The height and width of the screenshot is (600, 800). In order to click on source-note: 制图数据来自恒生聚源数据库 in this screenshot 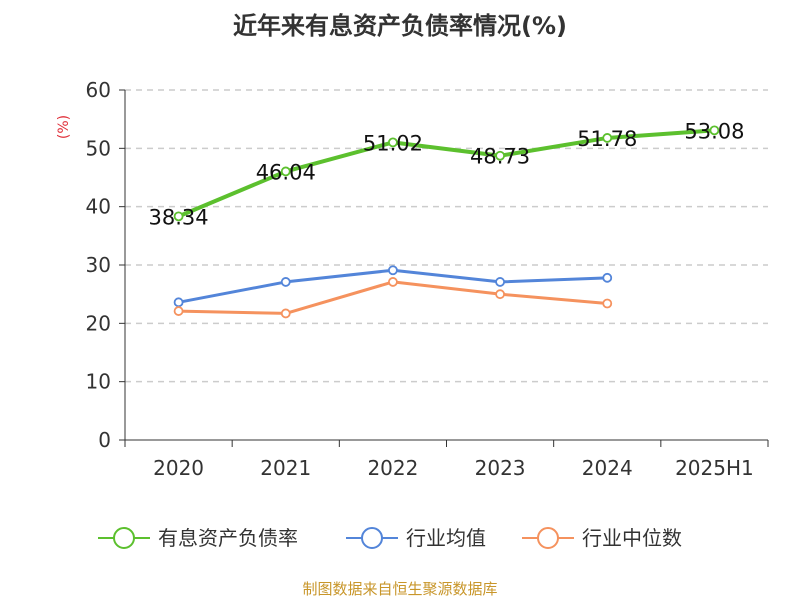, I will do `click(400, 589)`.